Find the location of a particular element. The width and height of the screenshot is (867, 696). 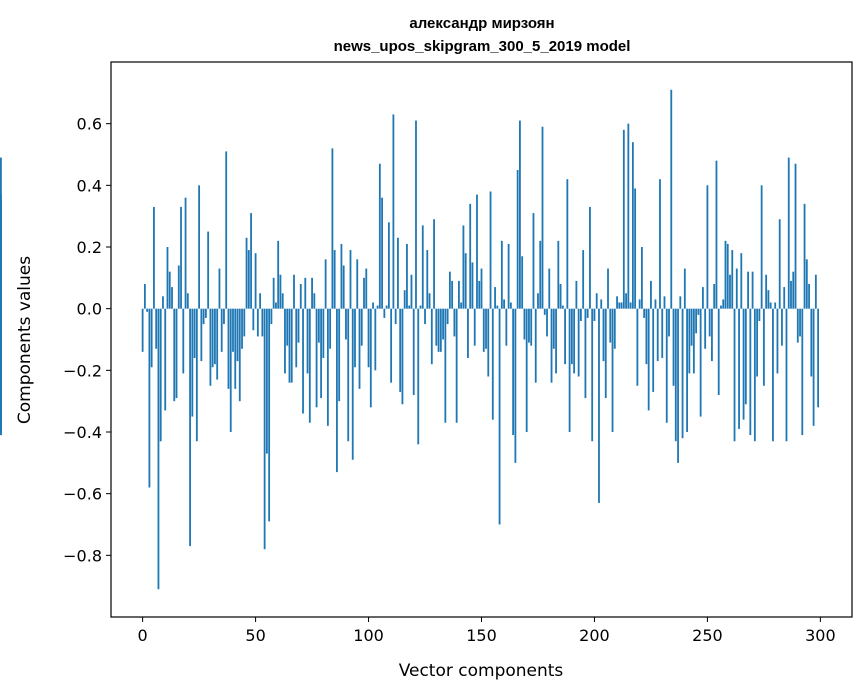

x-tick-label: 150 is located at coordinates (481, 635).